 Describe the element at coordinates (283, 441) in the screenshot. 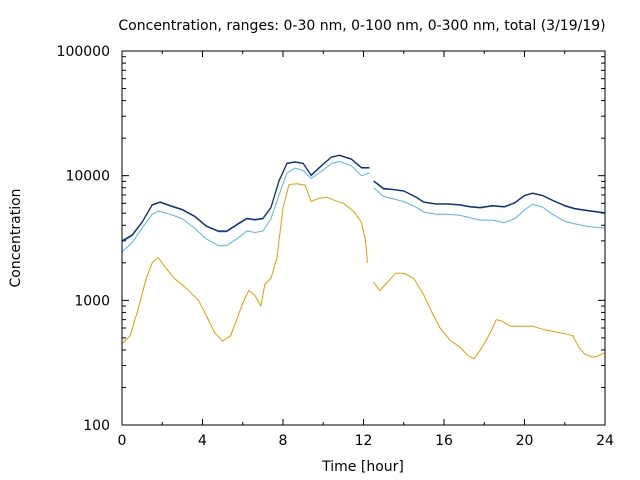

I see `x-tick-label: 8` at that location.